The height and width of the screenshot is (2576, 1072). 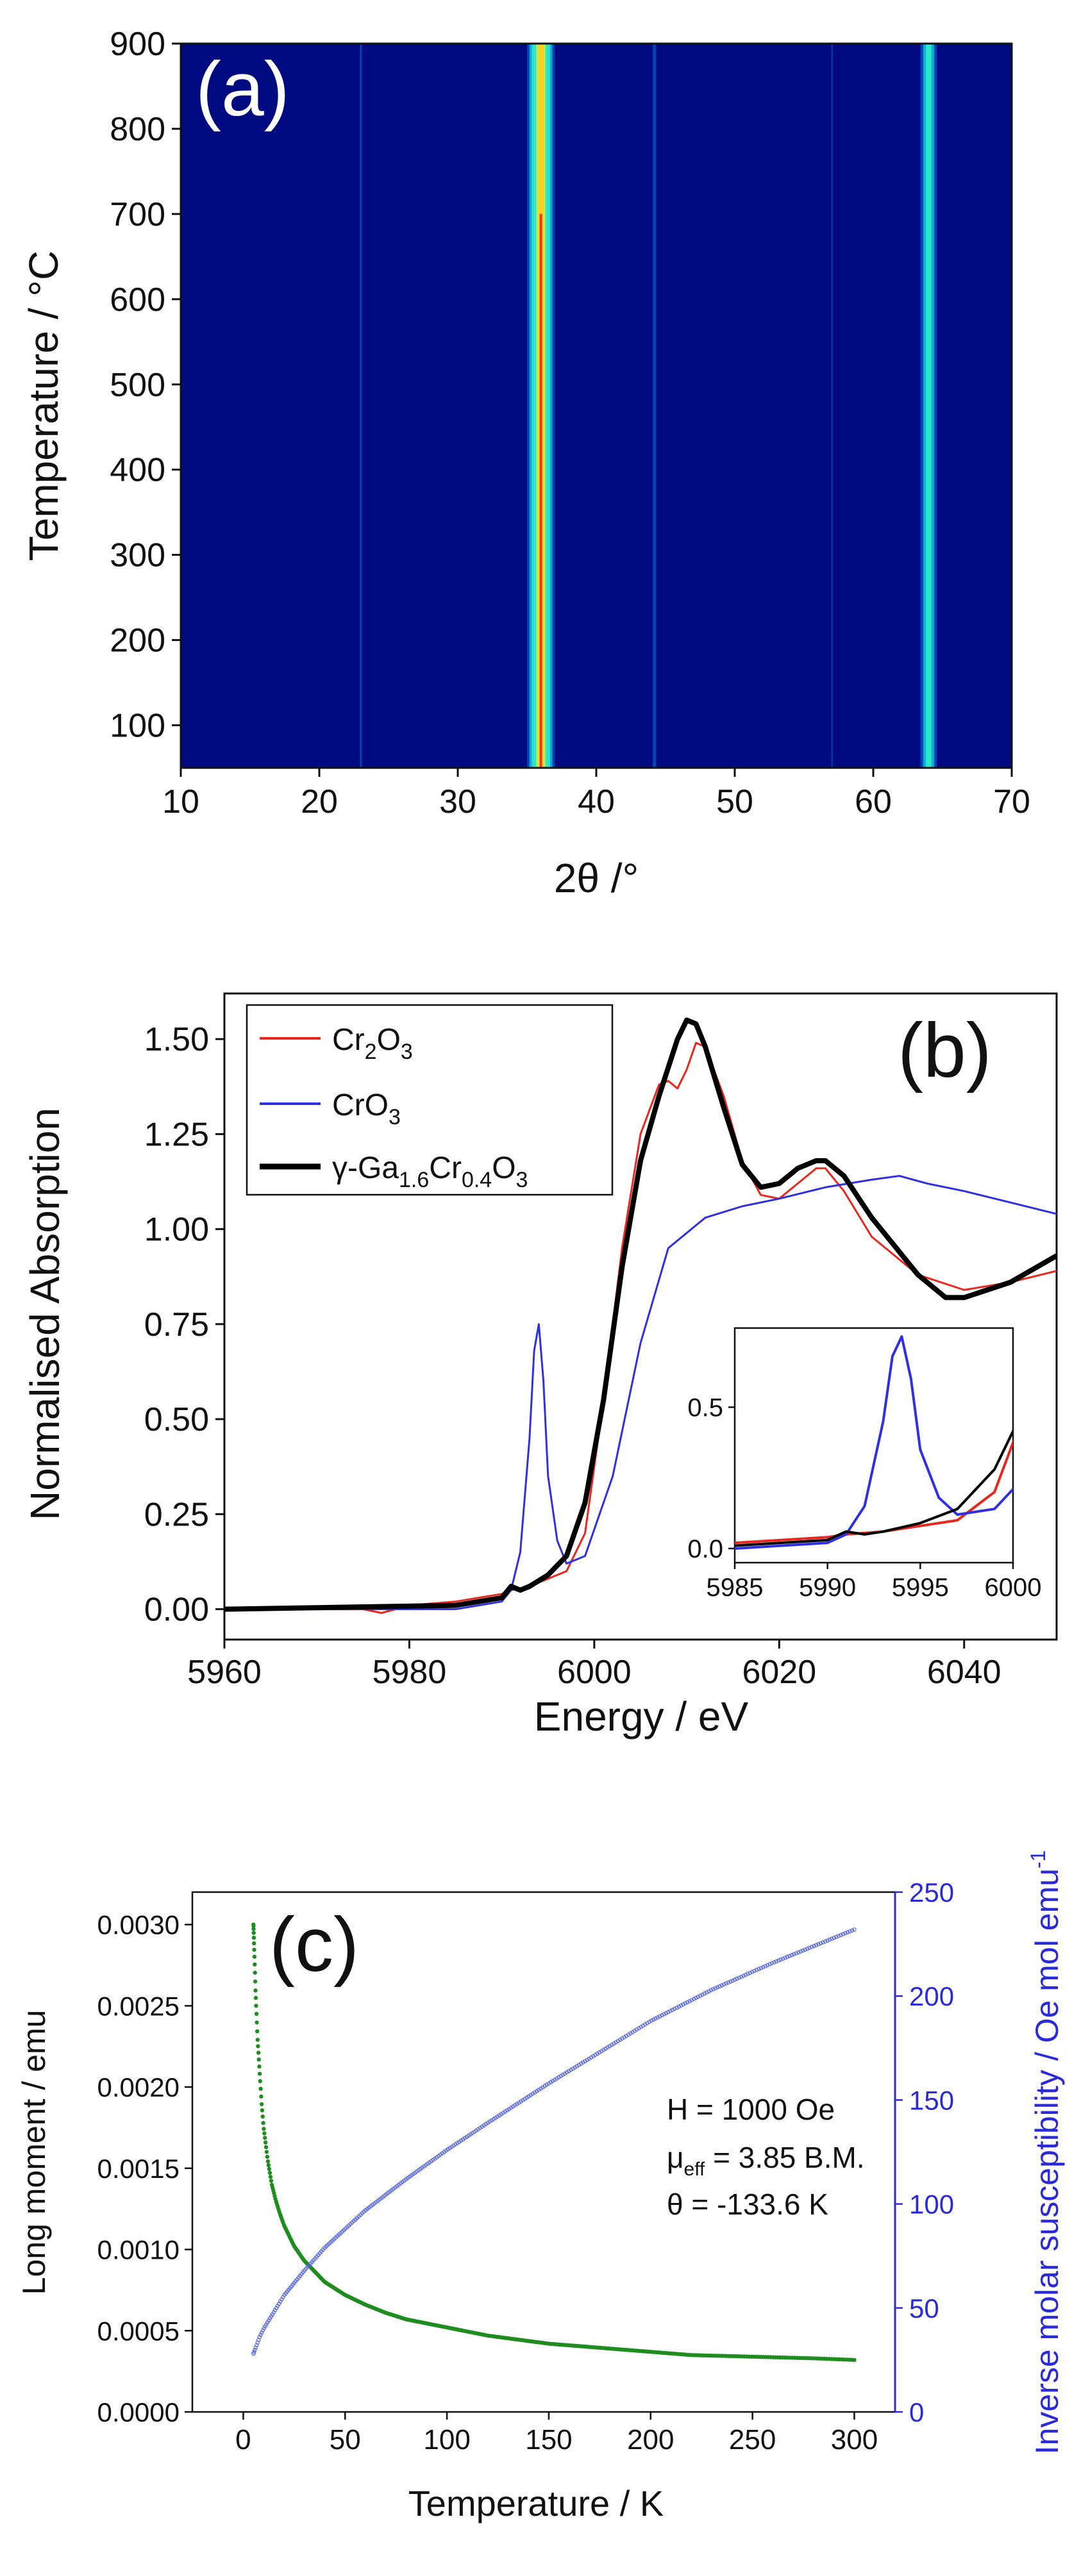 I want to click on x-tick-label-a: 70, so click(x=1011, y=801).